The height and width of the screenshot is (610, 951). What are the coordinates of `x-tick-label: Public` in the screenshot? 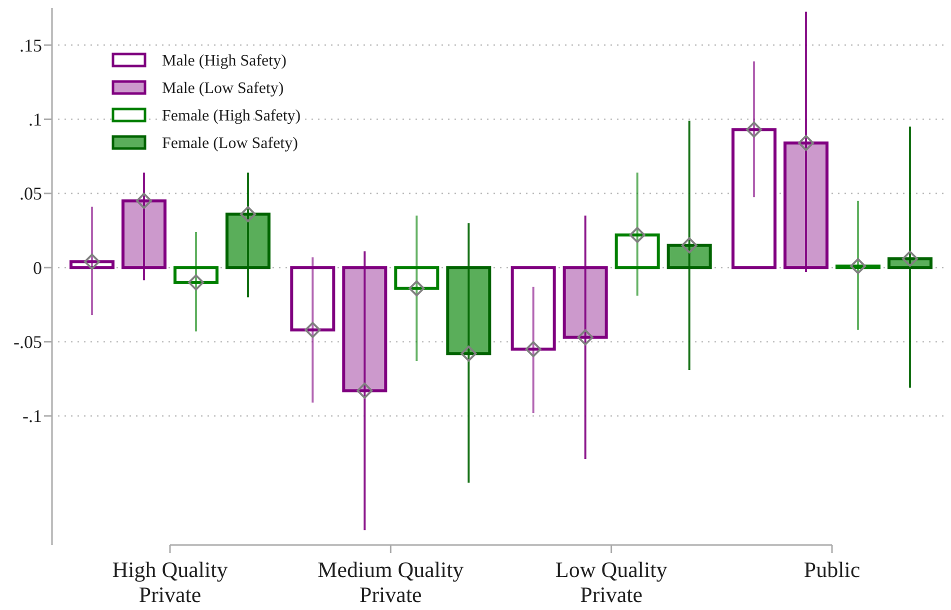 It's located at (832, 569).